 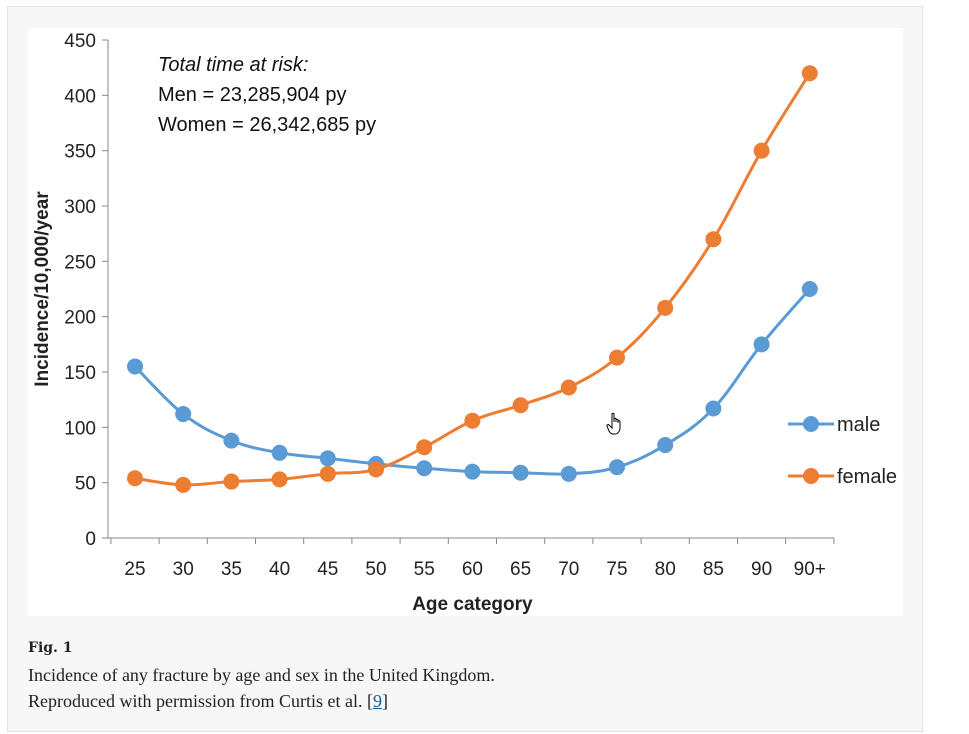 What do you see at coordinates (231, 569) in the screenshot?
I see `x-tick-label: 35` at bounding box center [231, 569].